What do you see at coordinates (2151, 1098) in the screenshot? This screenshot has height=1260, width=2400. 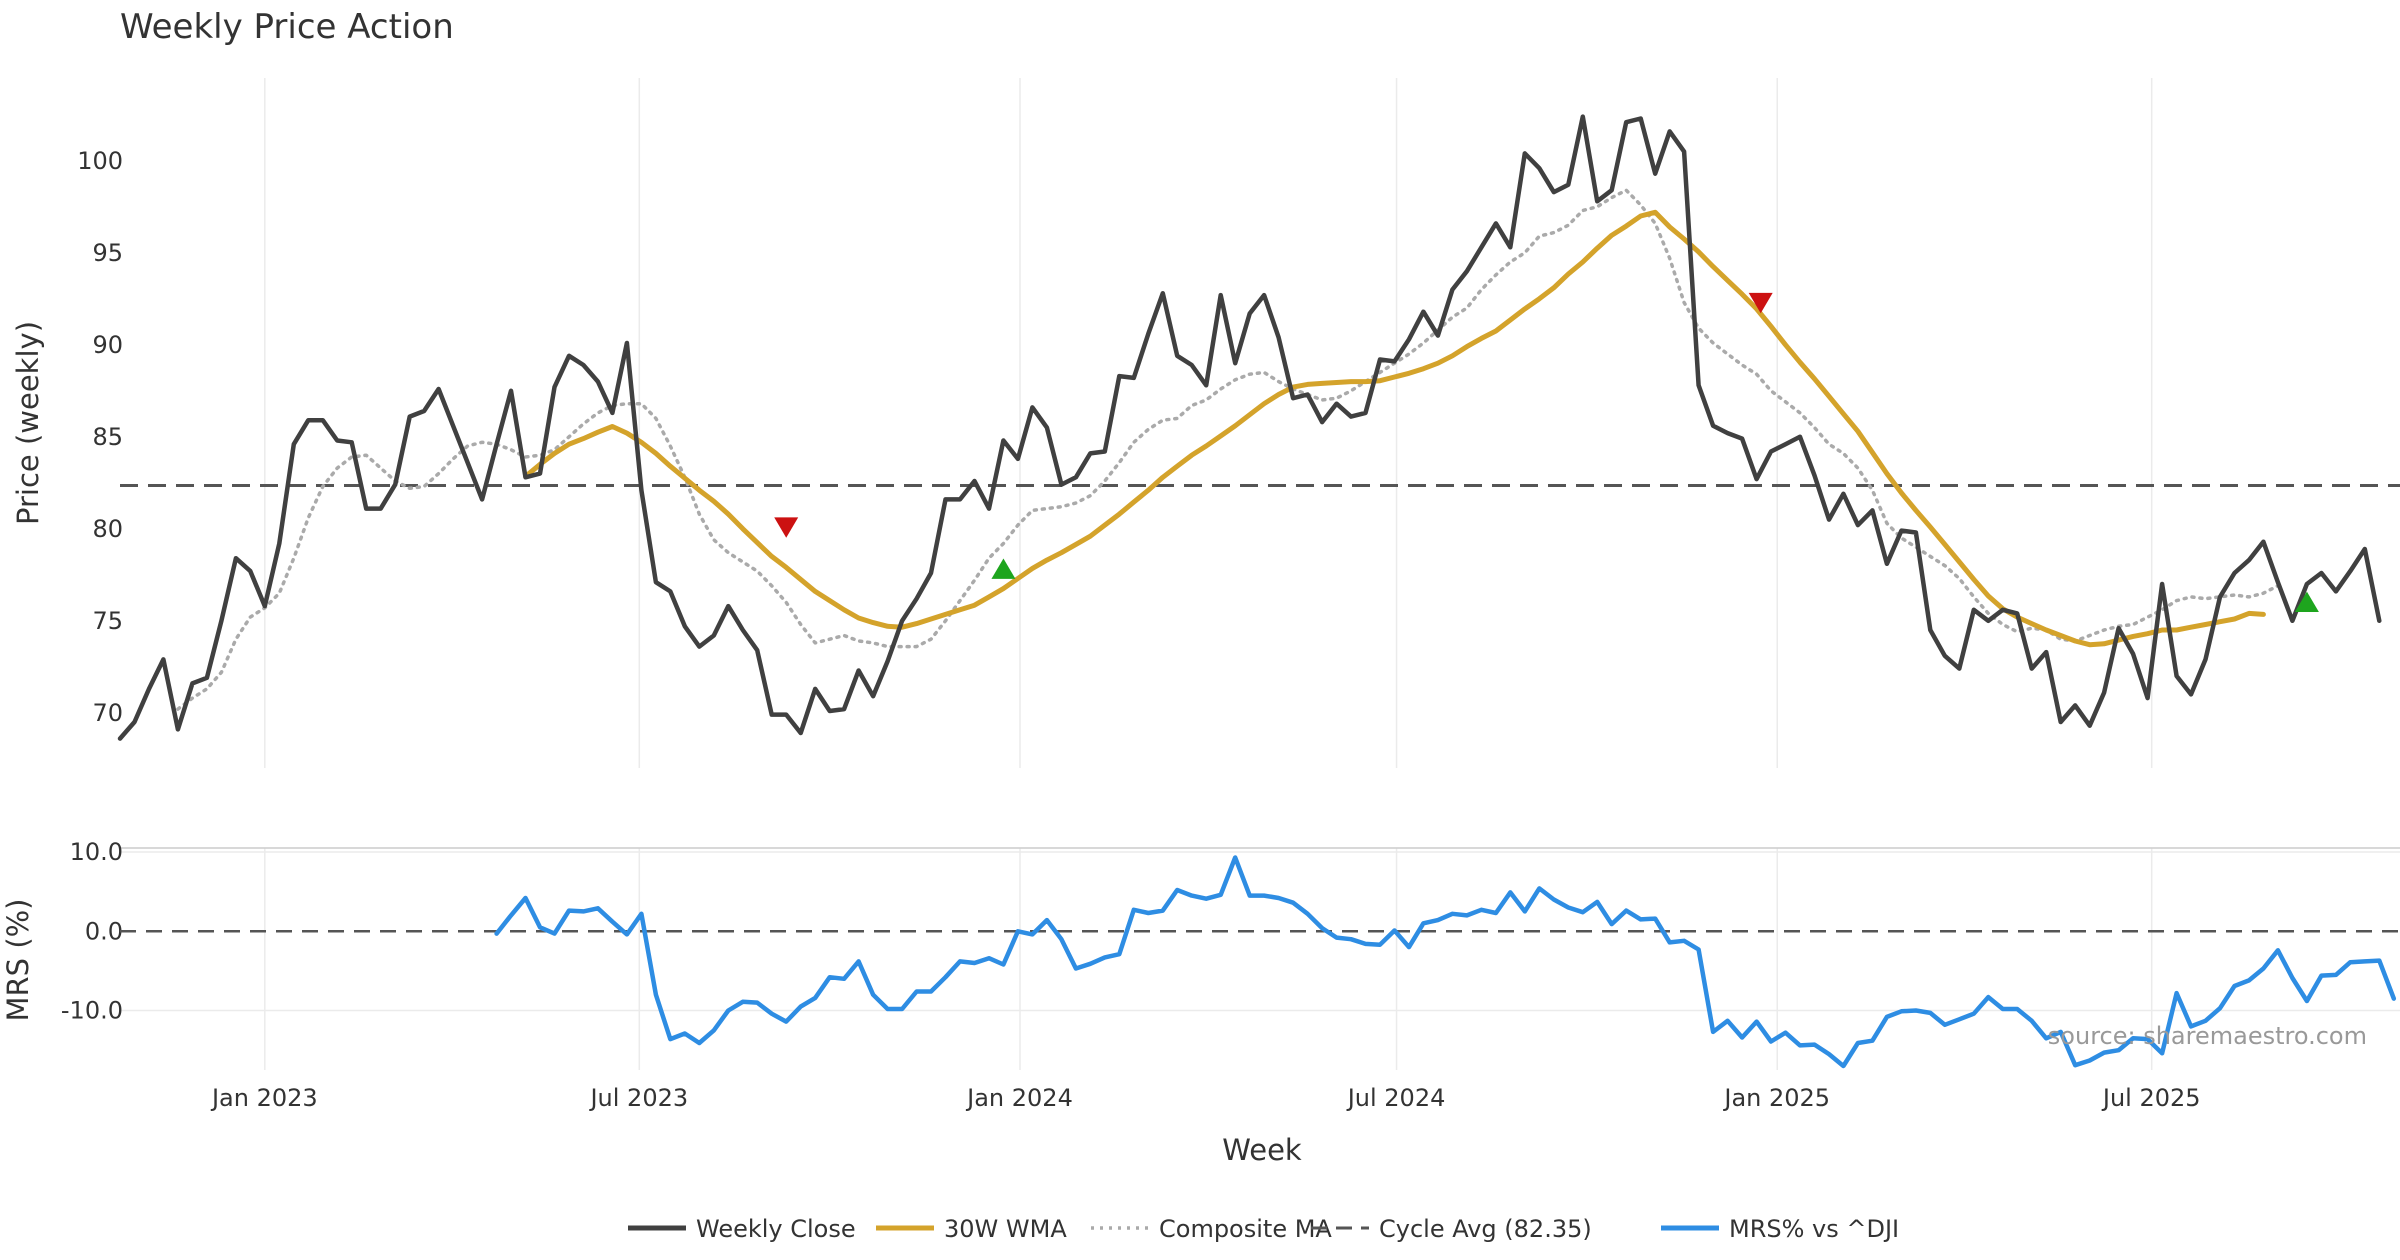 I see `x-tick-label: Jul 2025` at bounding box center [2151, 1098].